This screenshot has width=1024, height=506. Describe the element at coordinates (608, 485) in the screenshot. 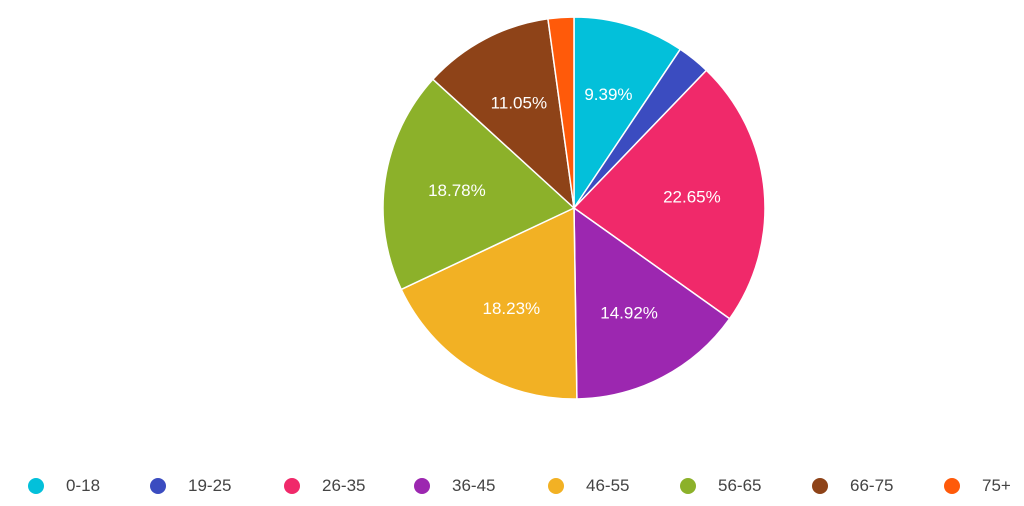

I see `legend-label: 46-55` at that location.